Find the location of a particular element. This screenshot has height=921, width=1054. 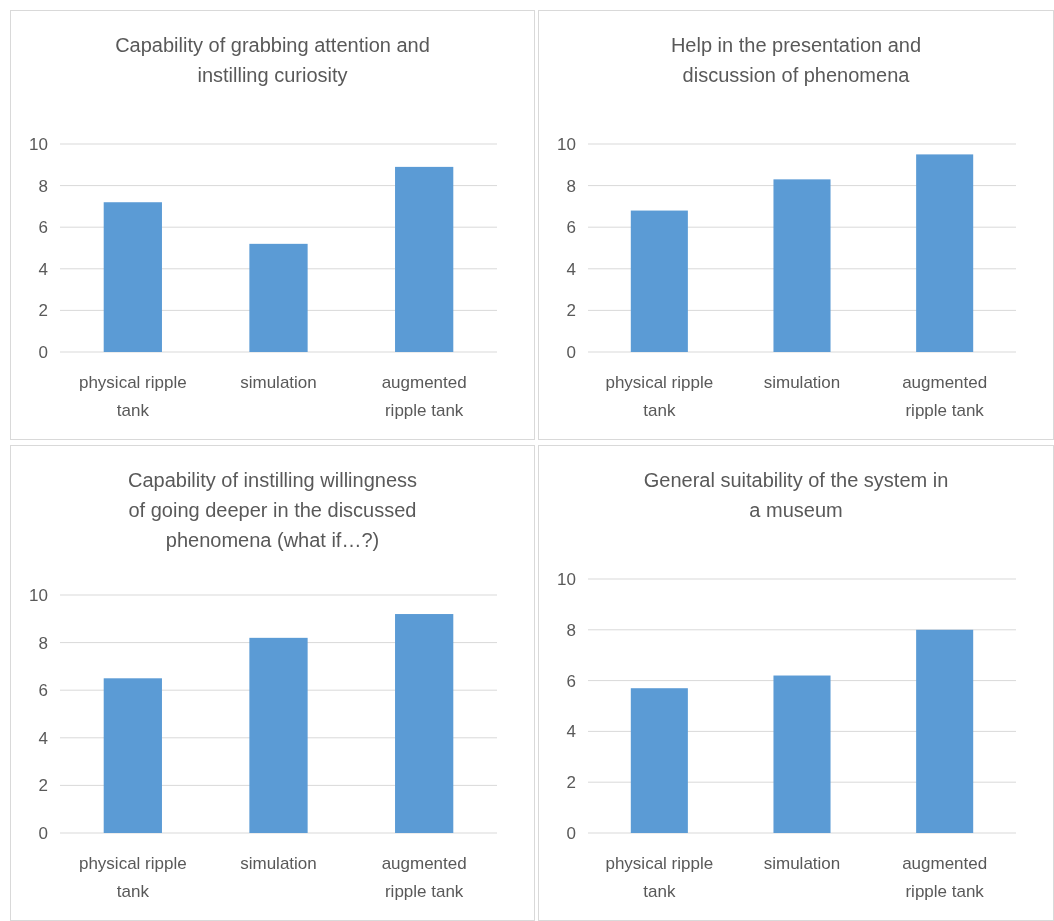

chart-title: Help in the presentation and discussion of phenomena is located at coordinates (796, 60).